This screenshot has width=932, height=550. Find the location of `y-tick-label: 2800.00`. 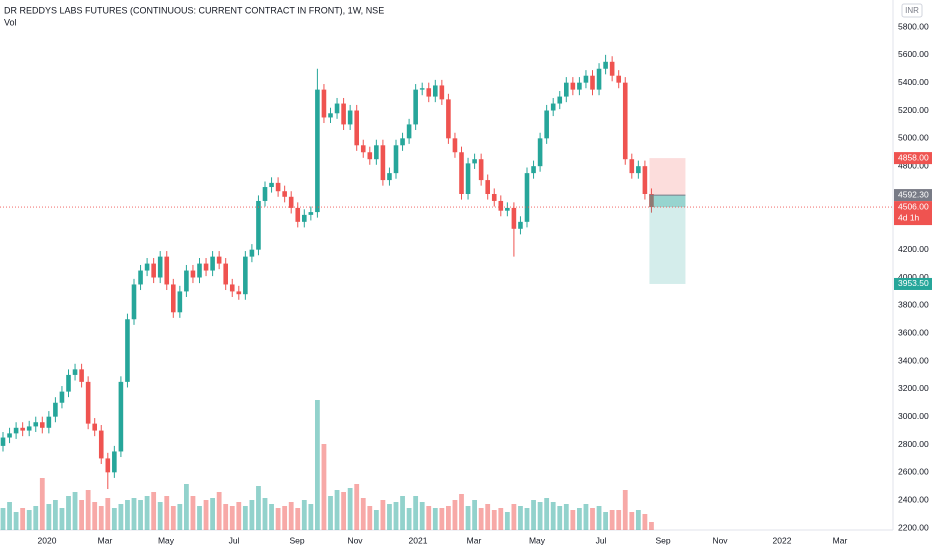

y-tick-label: 2800.00 is located at coordinates (913, 444).